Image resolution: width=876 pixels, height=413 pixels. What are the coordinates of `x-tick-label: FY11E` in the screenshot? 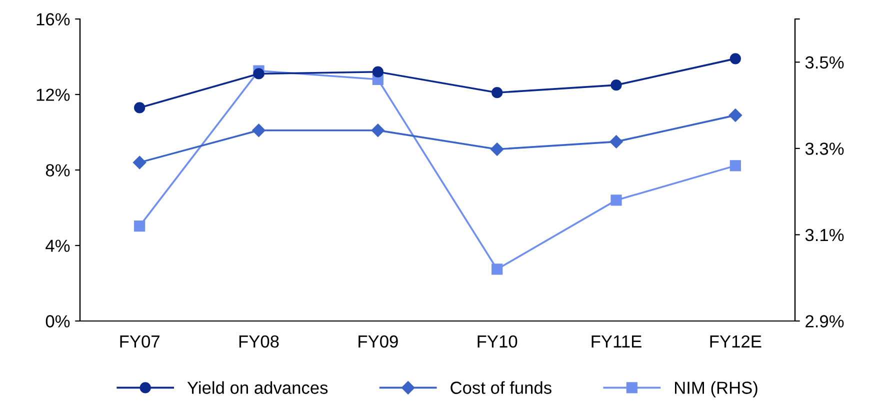 It's located at (617, 342).